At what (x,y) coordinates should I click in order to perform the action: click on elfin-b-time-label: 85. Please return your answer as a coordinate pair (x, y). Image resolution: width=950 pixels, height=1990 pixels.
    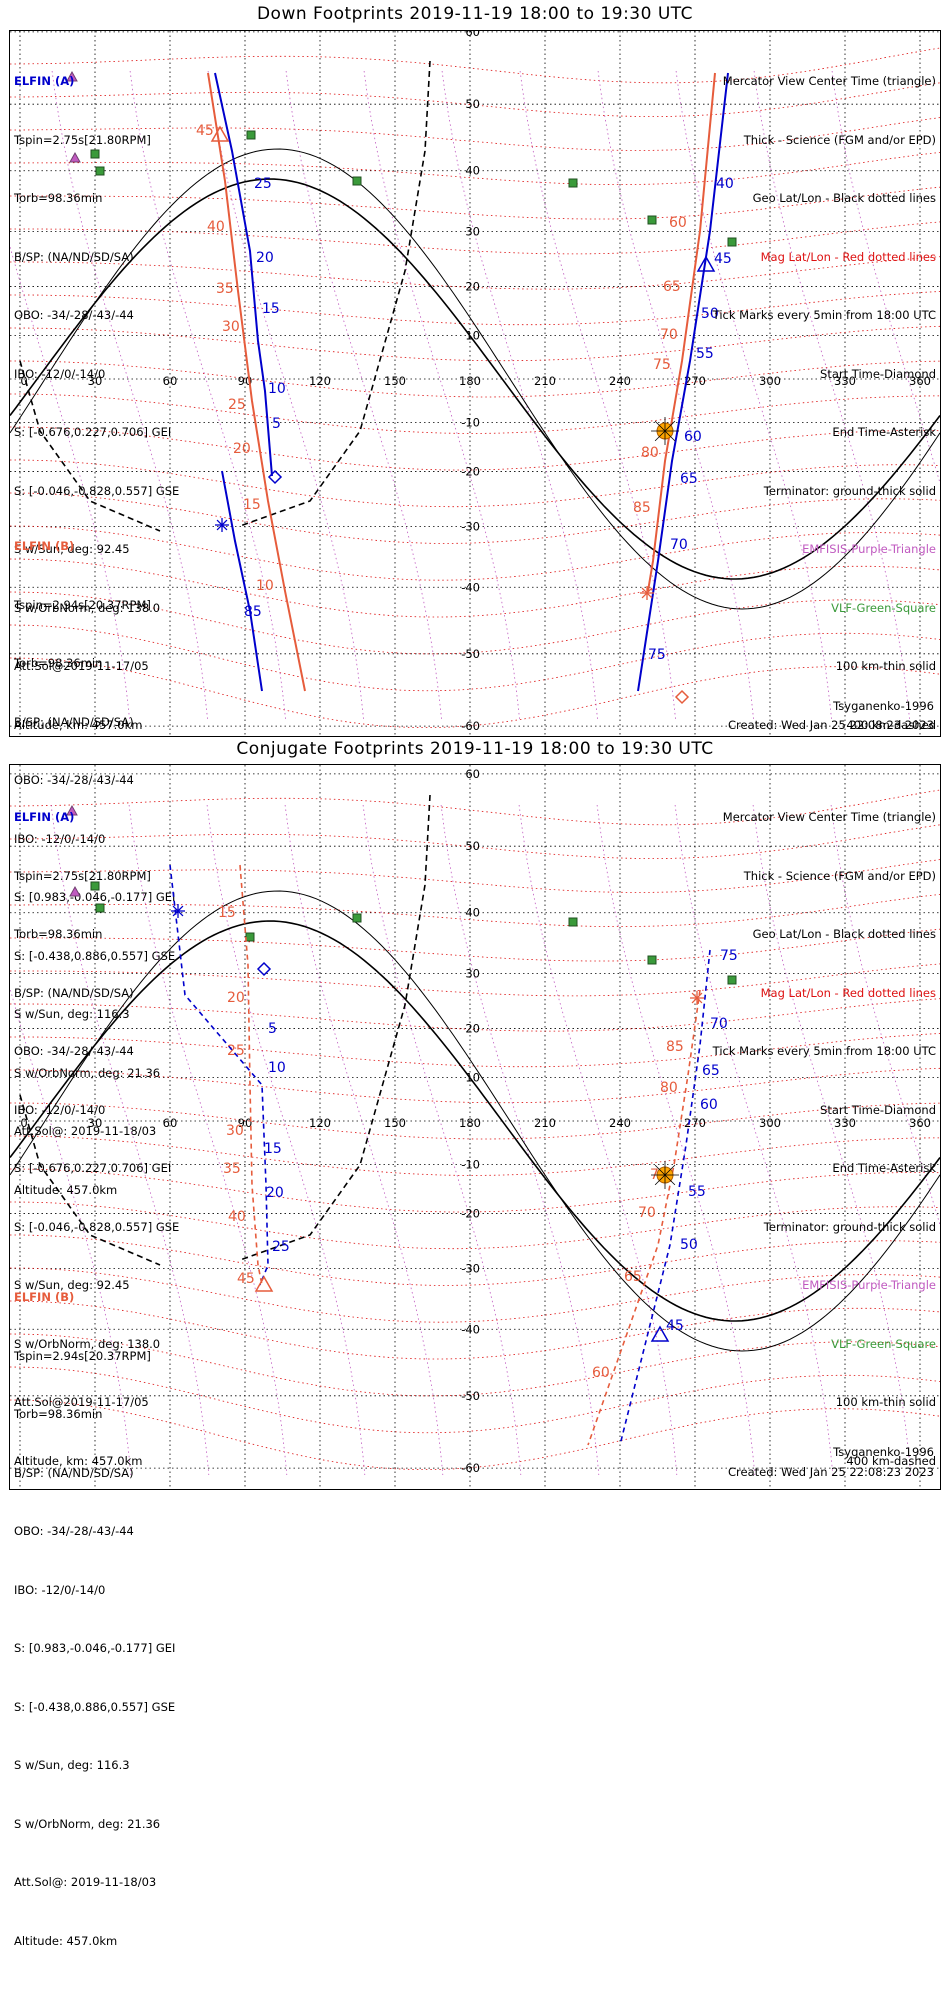
    Looking at the image, I should click on (642, 508).